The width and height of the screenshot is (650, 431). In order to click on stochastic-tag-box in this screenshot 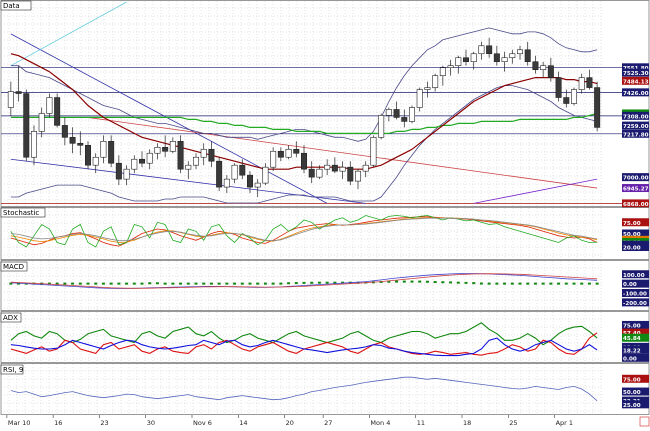, I will do `click(635, 222)`.